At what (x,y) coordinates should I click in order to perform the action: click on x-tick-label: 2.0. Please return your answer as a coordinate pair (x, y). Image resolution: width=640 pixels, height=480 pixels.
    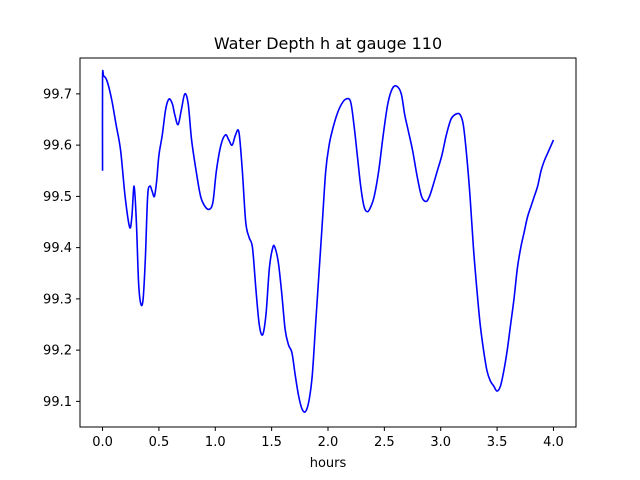
    Looking at the image, I should click on (328, 442).